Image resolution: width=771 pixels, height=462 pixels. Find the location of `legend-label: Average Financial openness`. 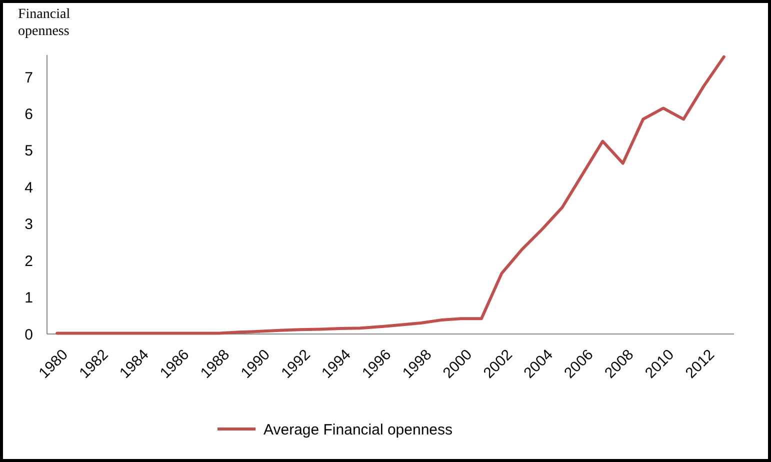

legend-label: Average Financial openness is located at coordinates (358, 429).